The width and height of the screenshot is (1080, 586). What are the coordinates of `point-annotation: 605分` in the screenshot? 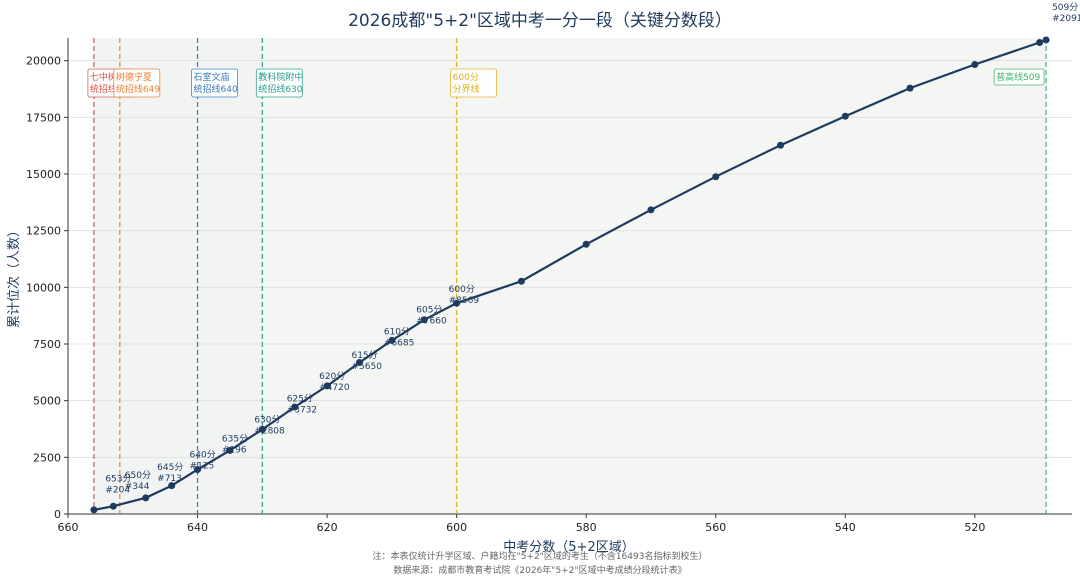 It's located at (429, 309).